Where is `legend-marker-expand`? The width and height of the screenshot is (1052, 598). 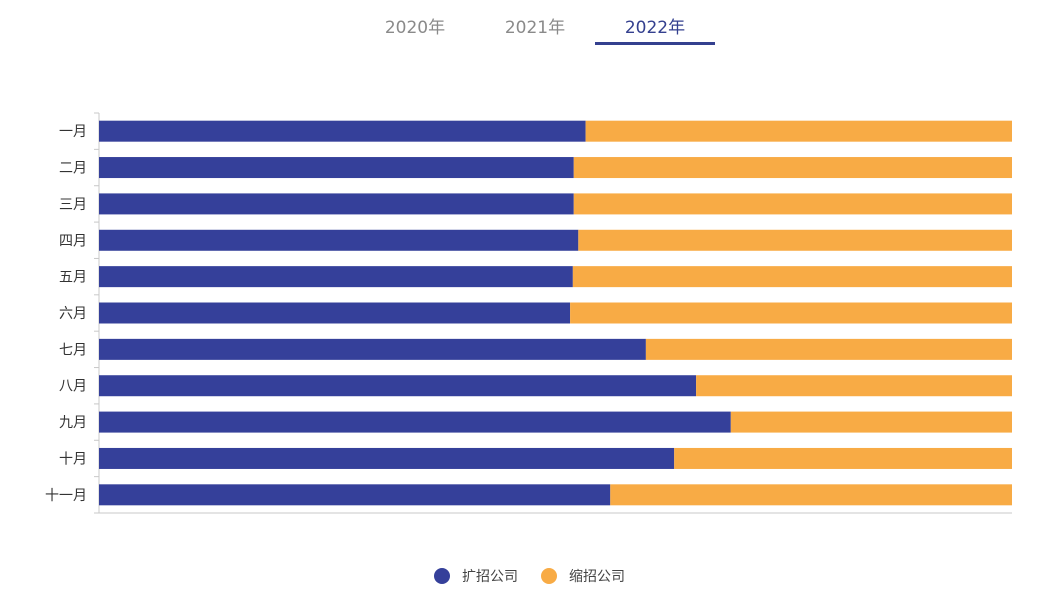 legend-marker-expand is located at coordinates (442, 576).